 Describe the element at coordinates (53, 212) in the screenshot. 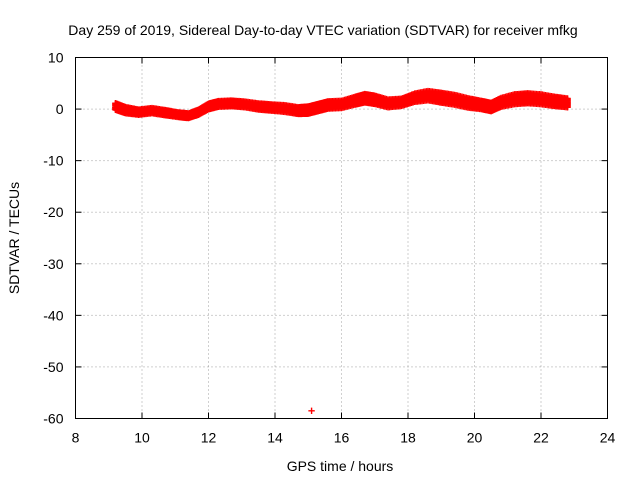

I see `y-tick-label: -20` at that location.